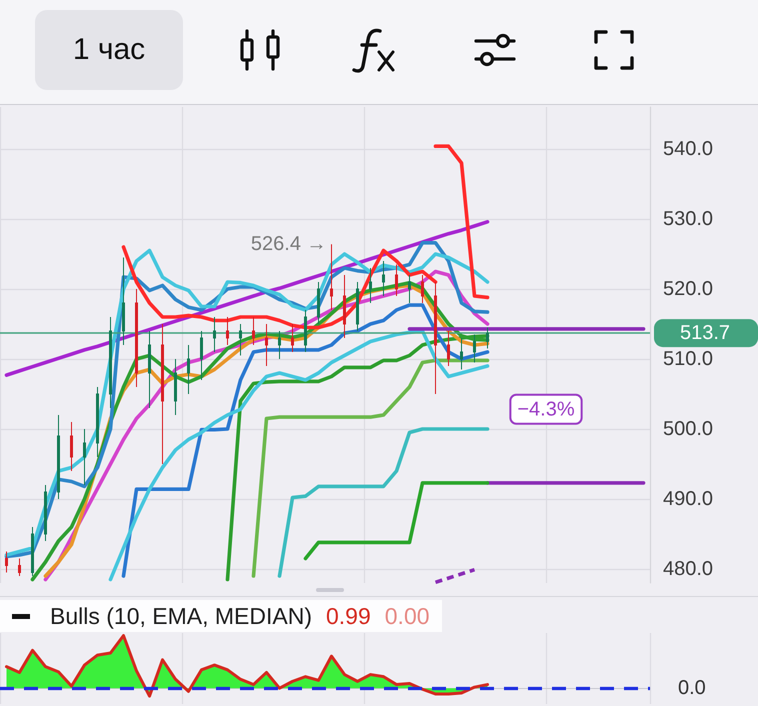  Describe the element at coordinates (181, 616) in the screenshot. I see `chart-title: Bulls (10, EMA, MEDIAN)` at that location.